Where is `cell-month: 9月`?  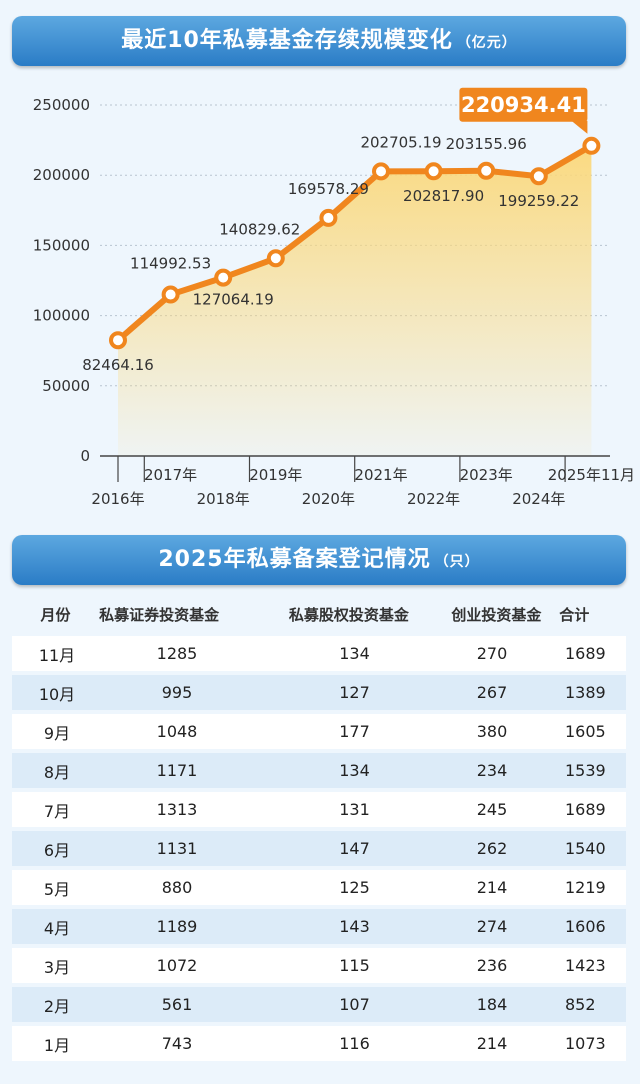 cell-month: 9月 is located at coordinates (57, 733).